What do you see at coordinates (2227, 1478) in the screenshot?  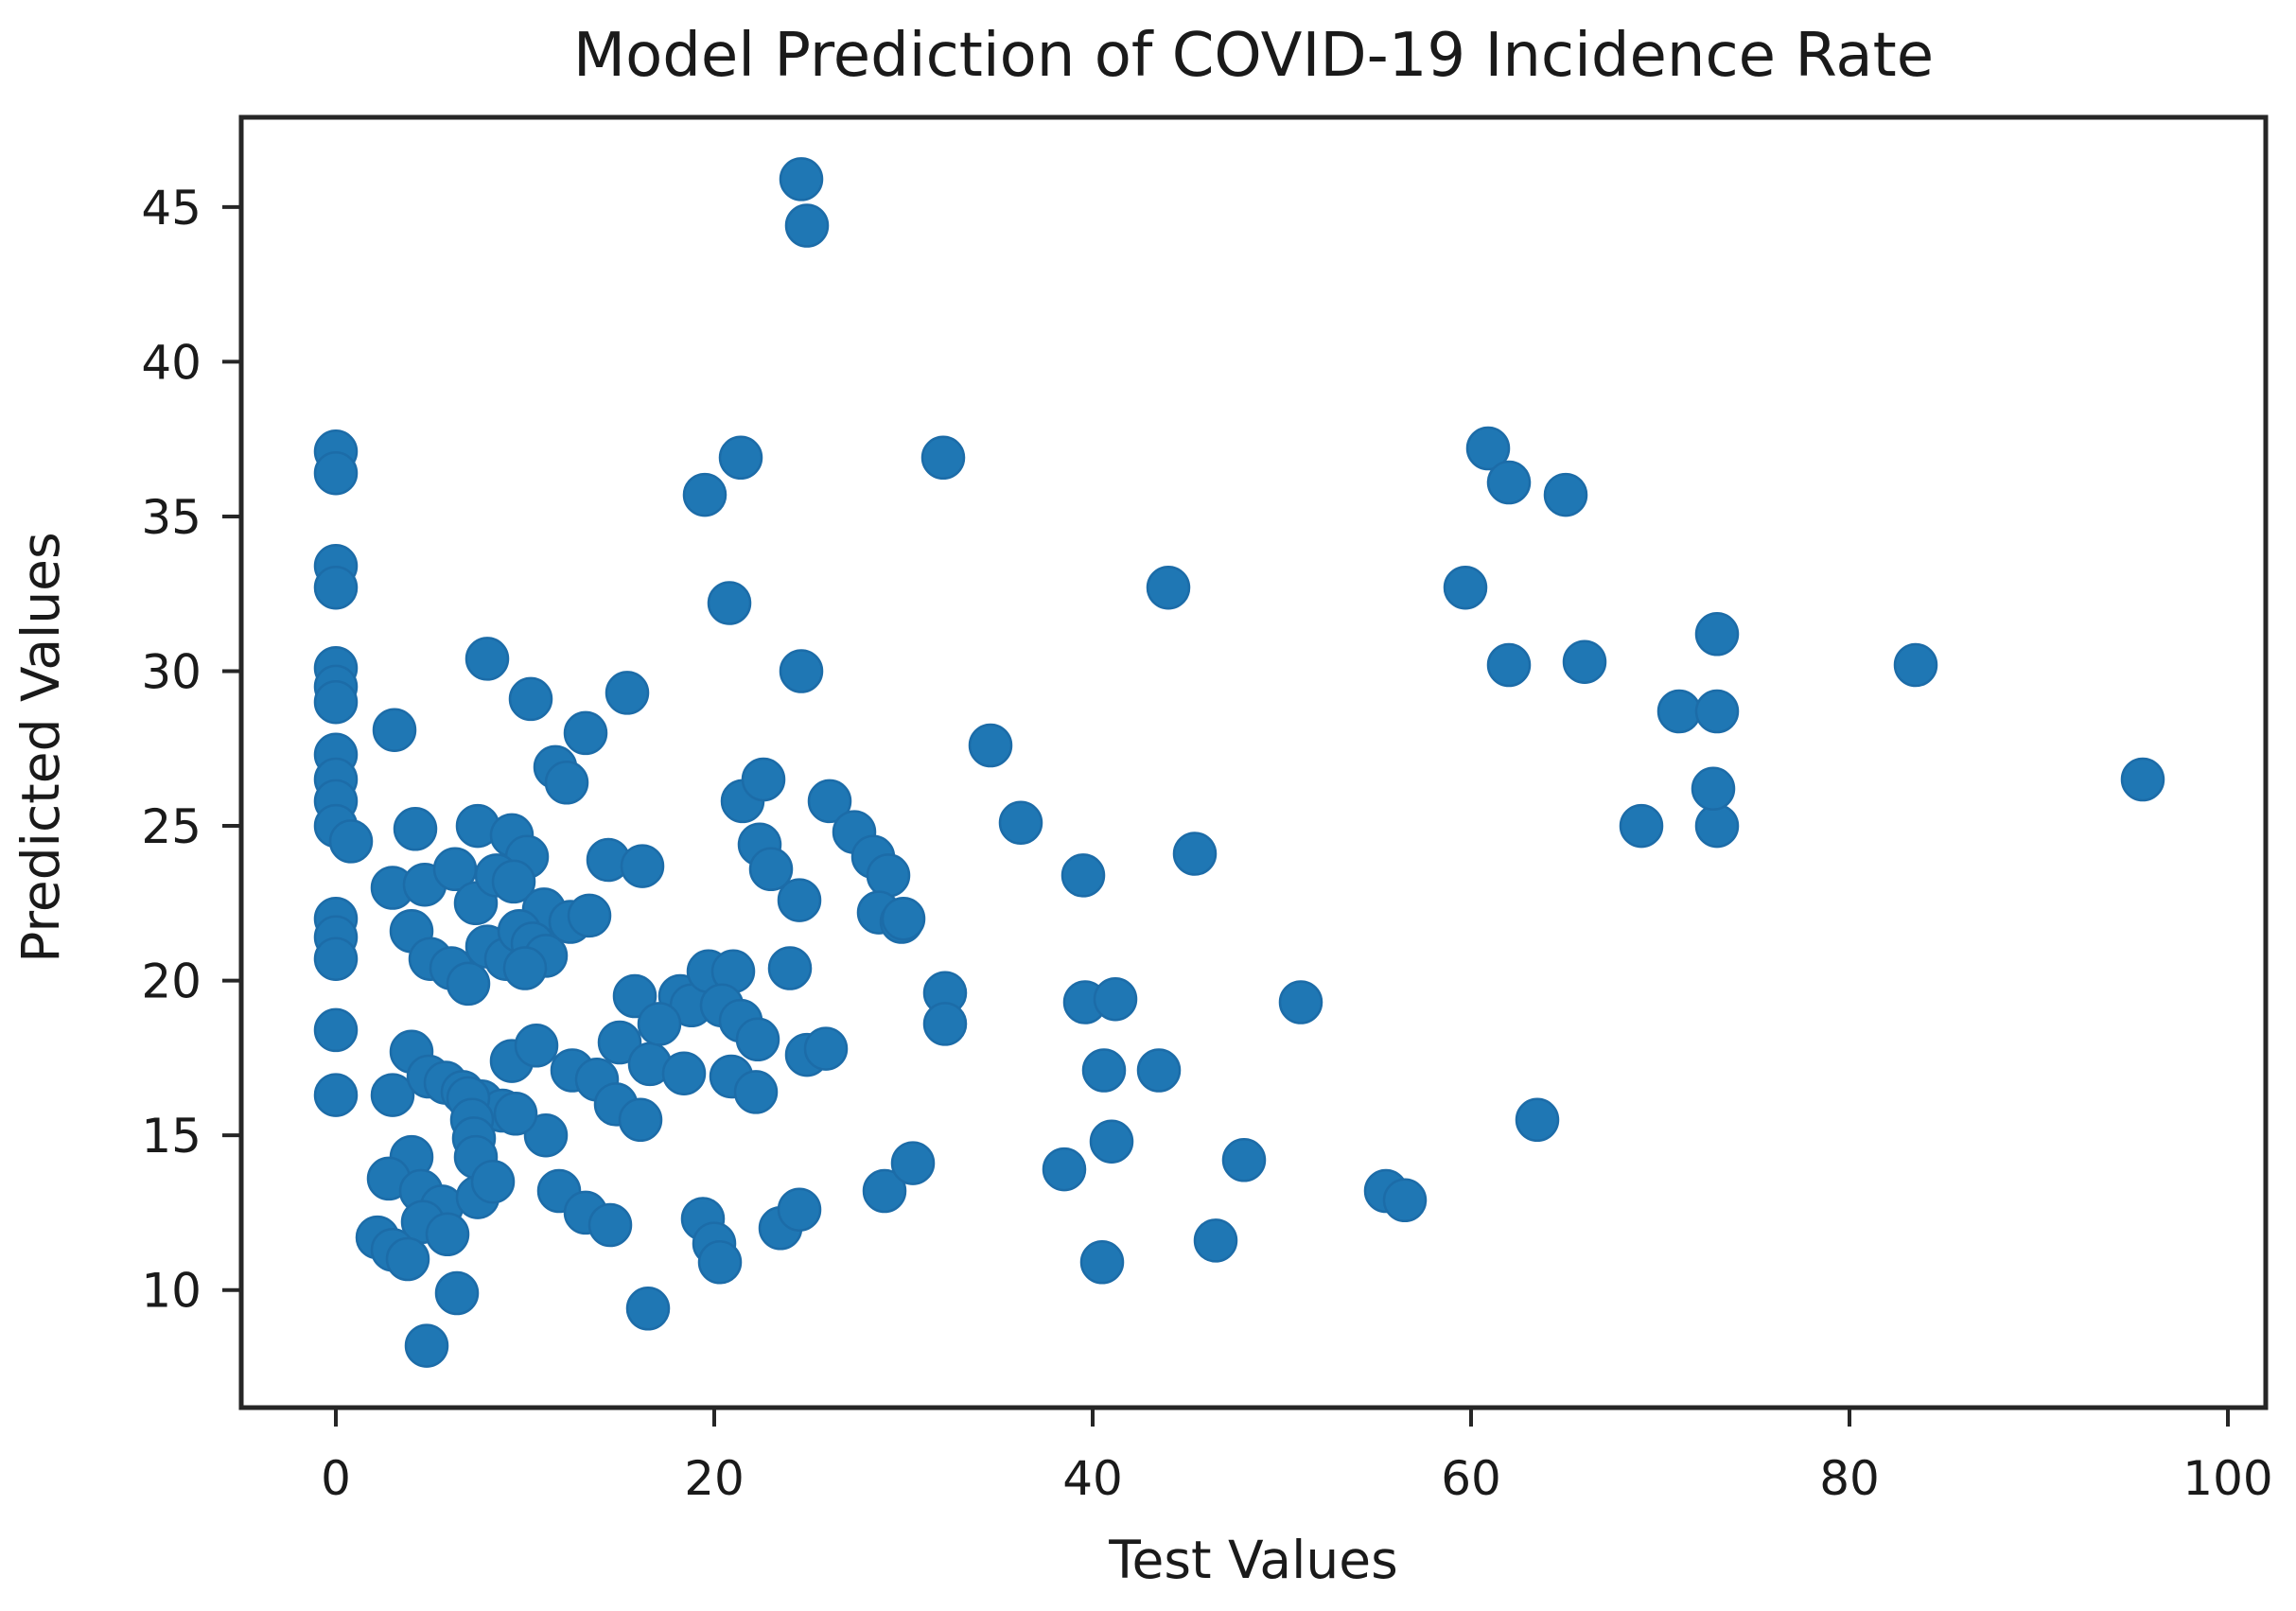 I see `x-tick-label: 100` at bounding box center [2227, 1478].